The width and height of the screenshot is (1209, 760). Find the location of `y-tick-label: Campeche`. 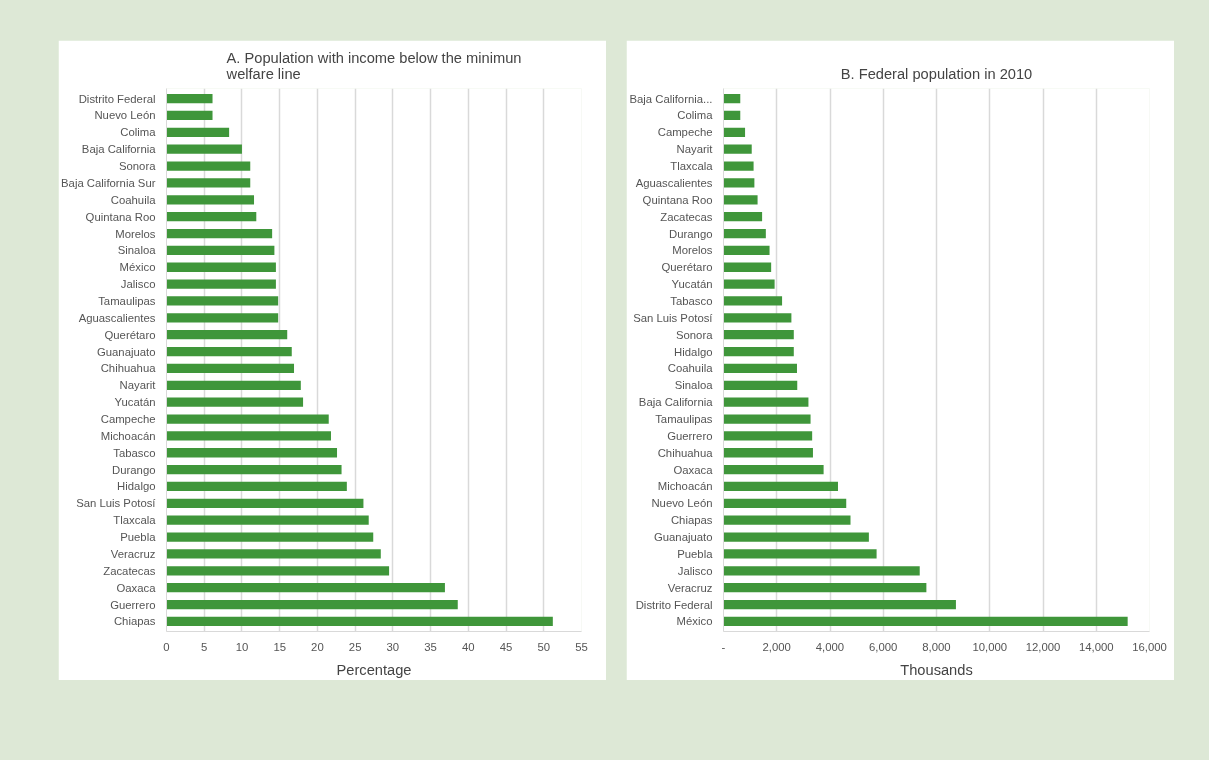

y-tick-label: Campeche is located at coordinates (685, 132).